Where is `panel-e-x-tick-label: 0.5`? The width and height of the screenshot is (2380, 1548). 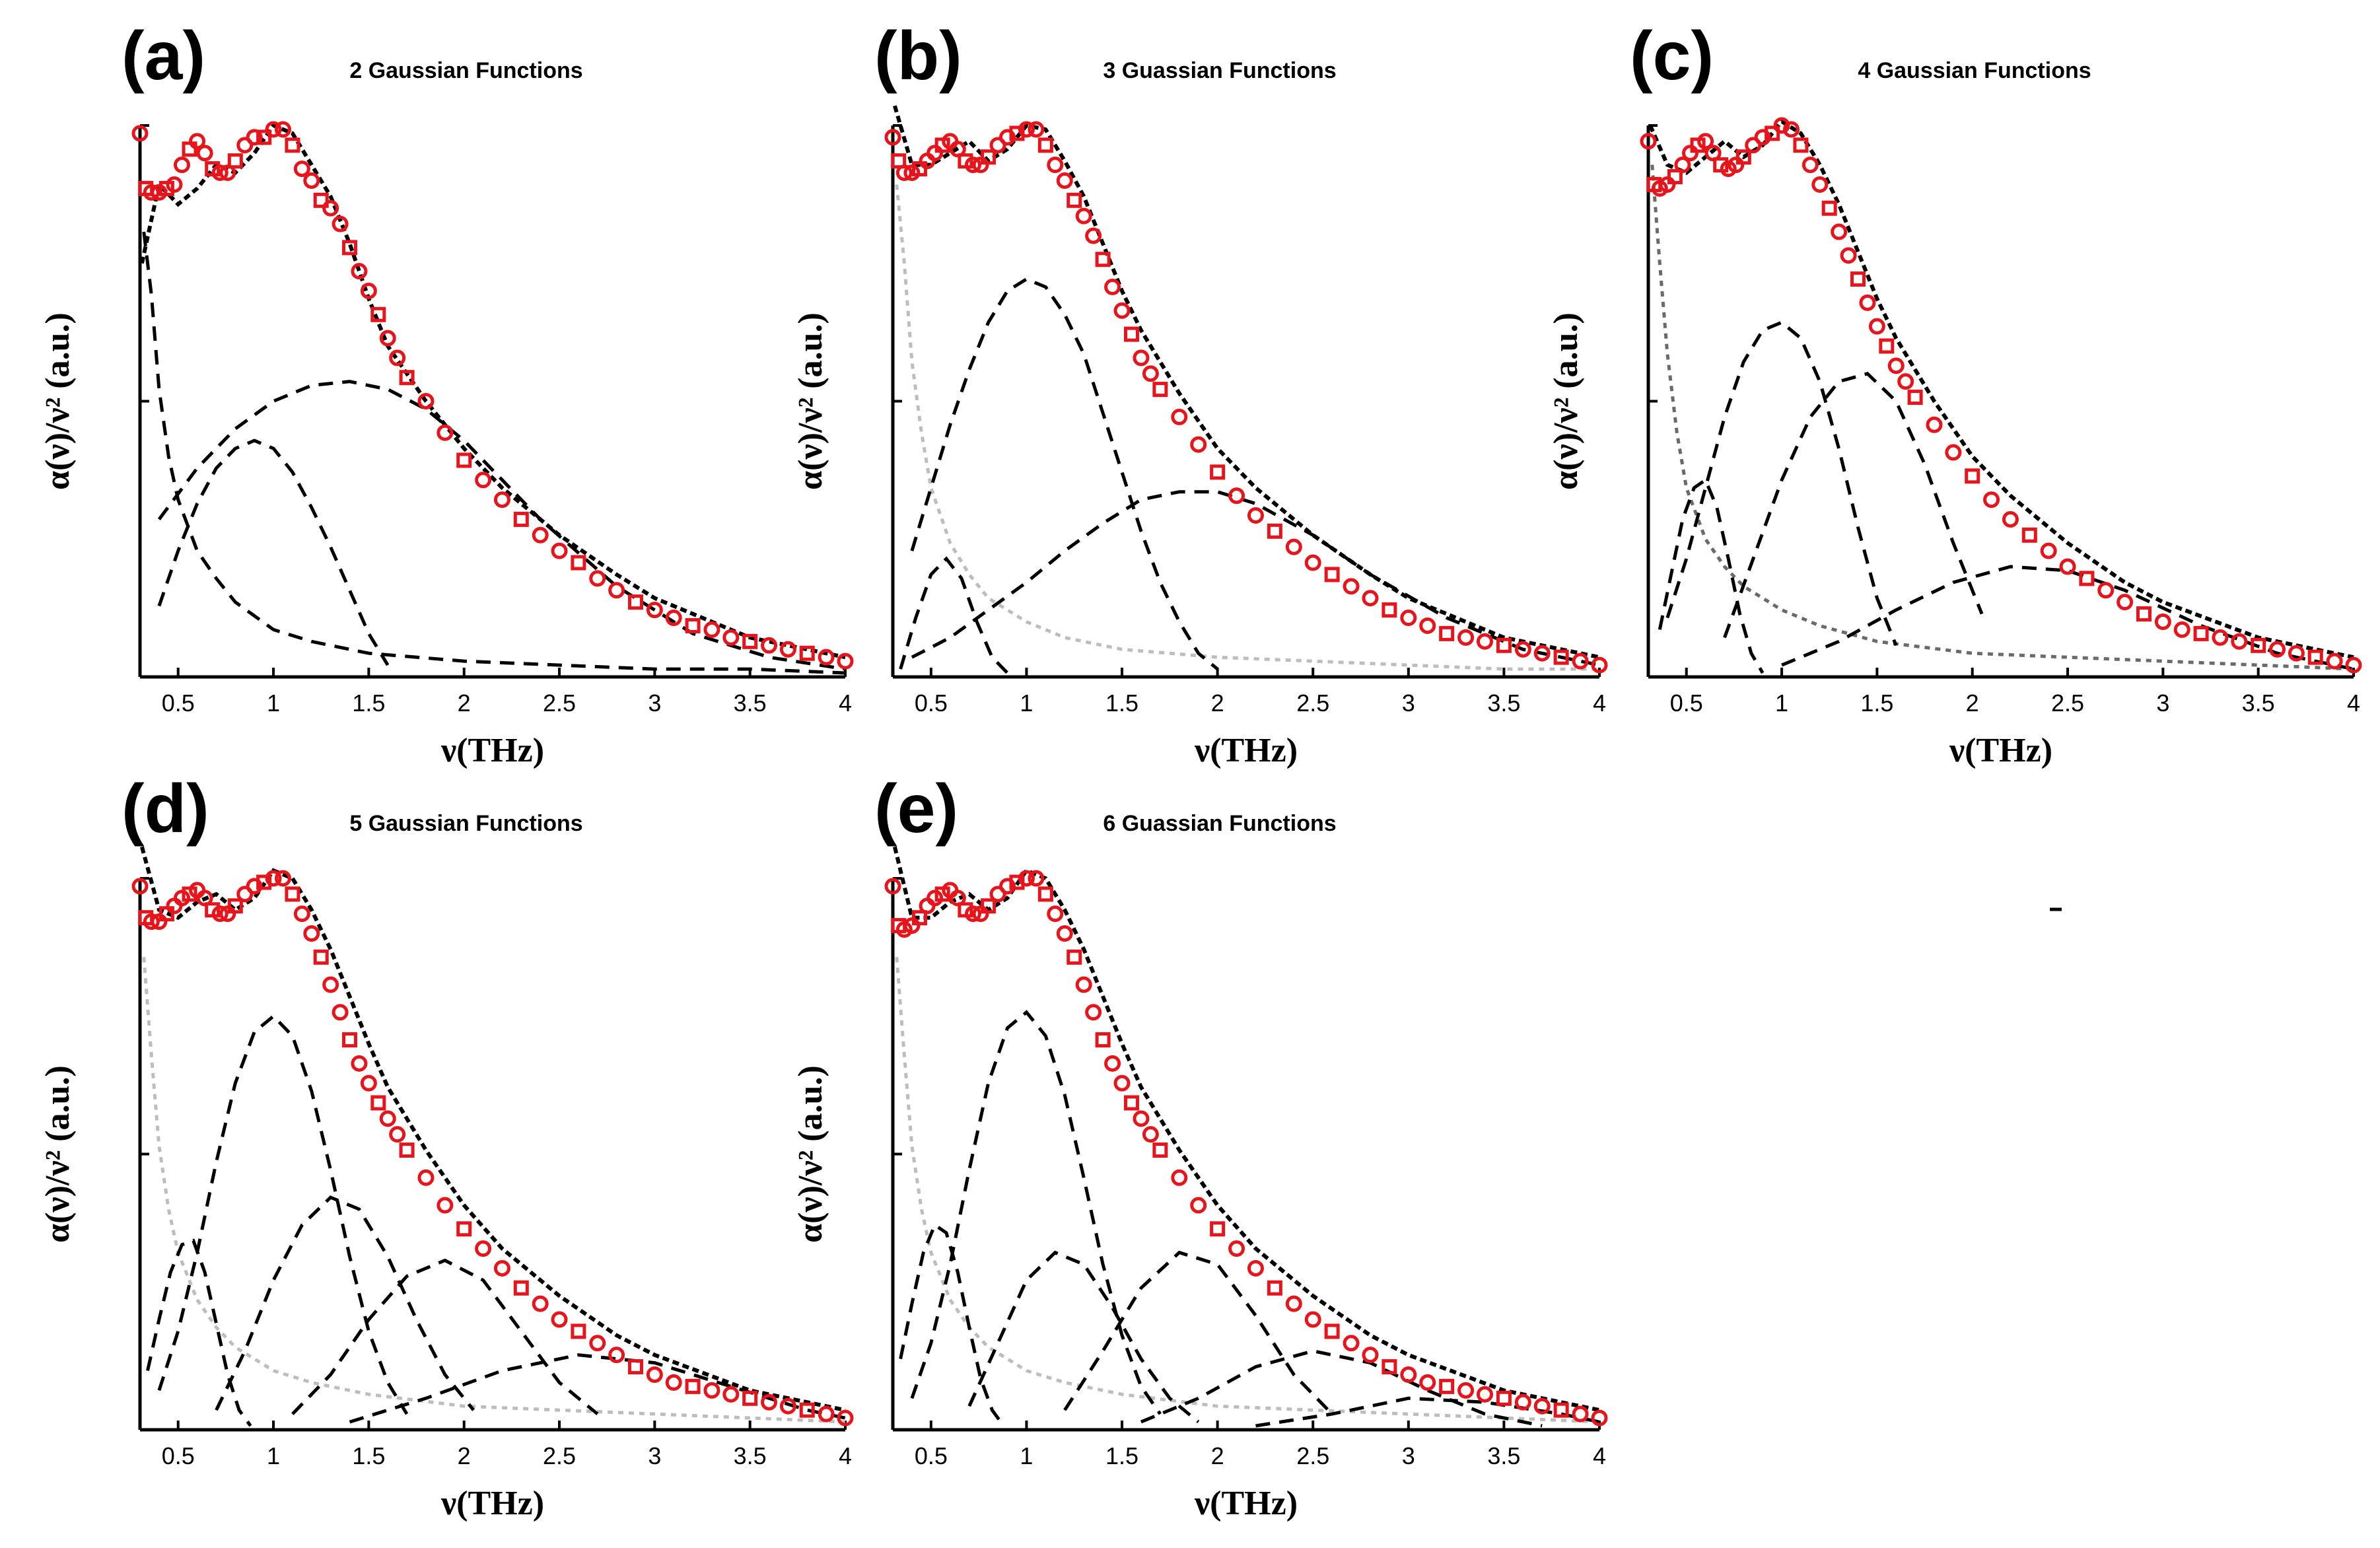
panel-e-x-tick-label: 0.5 is located at coordinates (931, 1456).